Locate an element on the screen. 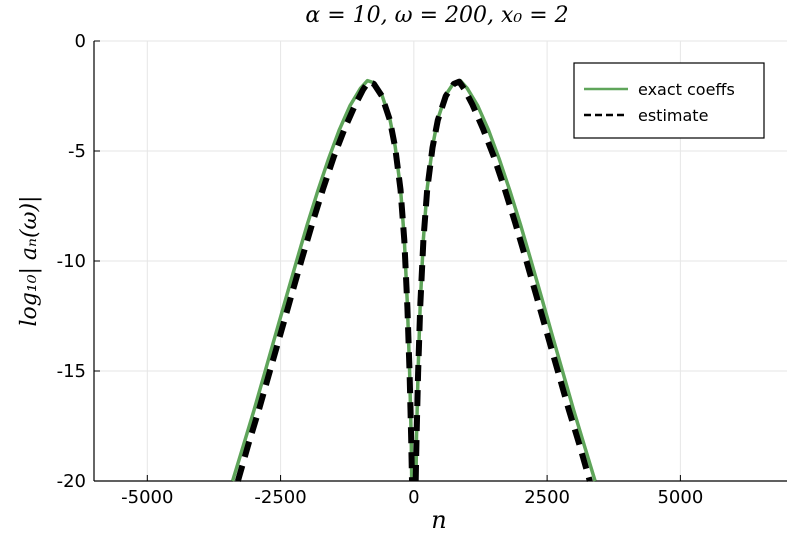  legend-box is located at coordinates (669, 100).